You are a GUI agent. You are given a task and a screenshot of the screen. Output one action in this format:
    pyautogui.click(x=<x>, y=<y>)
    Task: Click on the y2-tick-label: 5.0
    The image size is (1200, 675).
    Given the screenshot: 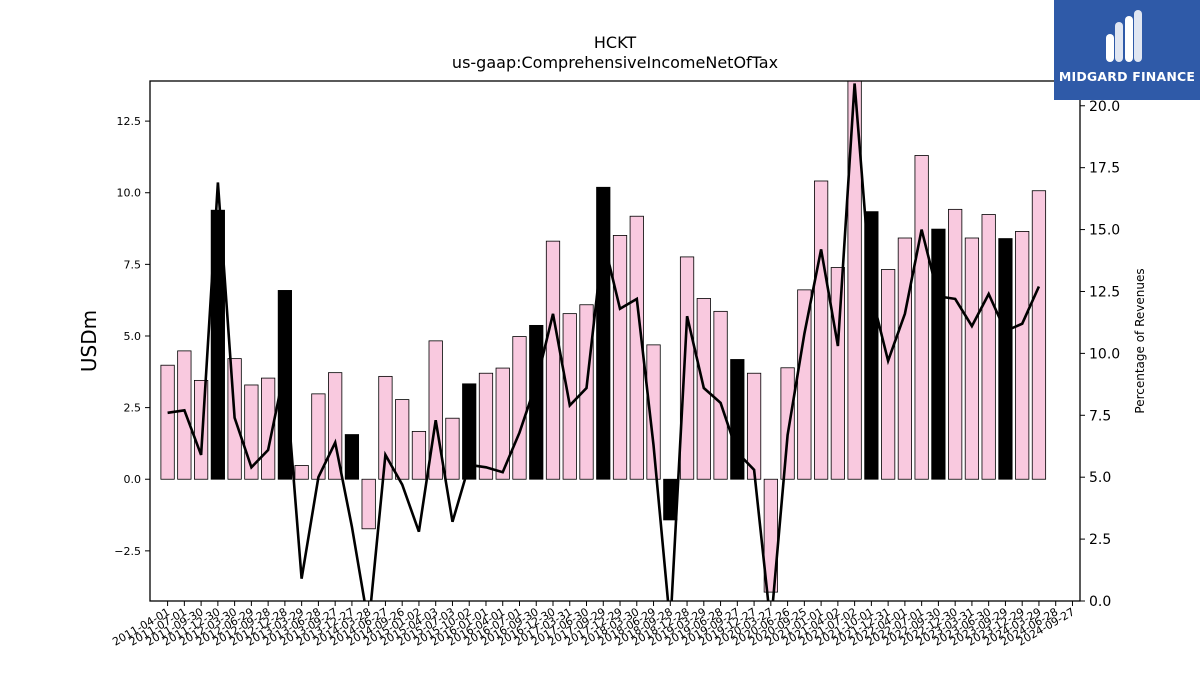 What is the action you would take?
    pyautogui.click(x=1100, y=478)
    